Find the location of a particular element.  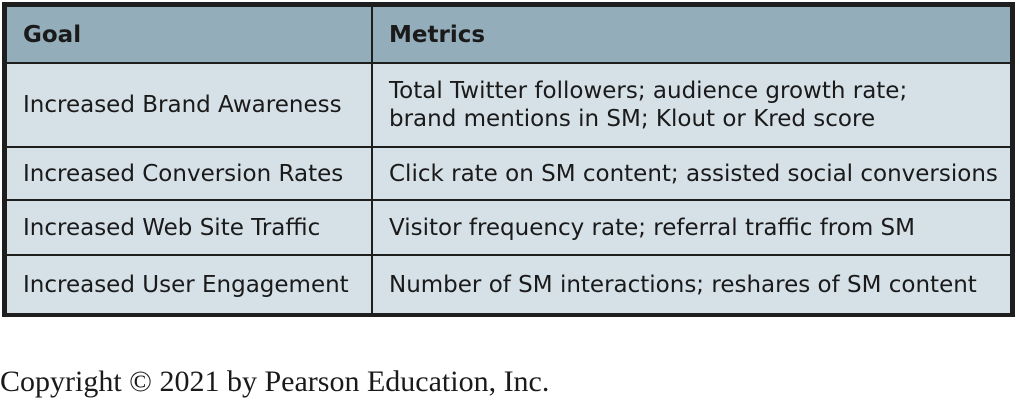

goal-cell: Increased Web Site Traffic is located at coordinates (189, 227).